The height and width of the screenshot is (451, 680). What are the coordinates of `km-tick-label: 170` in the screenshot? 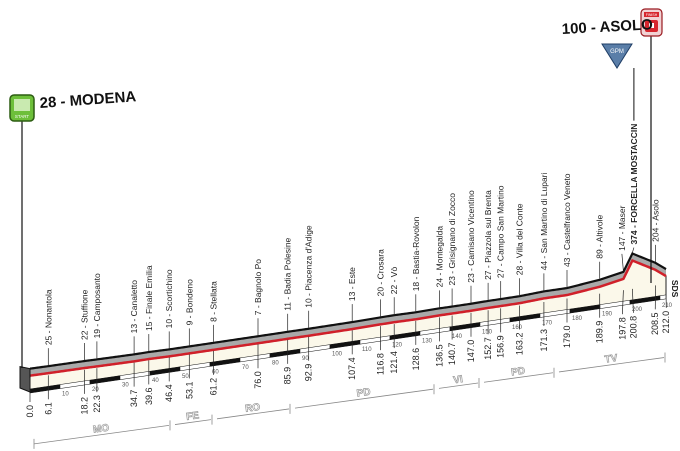 It's located at (547, 324).